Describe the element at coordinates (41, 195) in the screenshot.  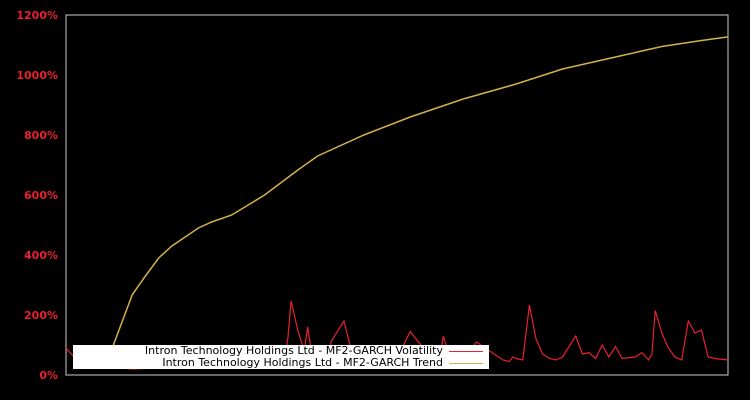
I see `y-tick-label: 600%` at that location.